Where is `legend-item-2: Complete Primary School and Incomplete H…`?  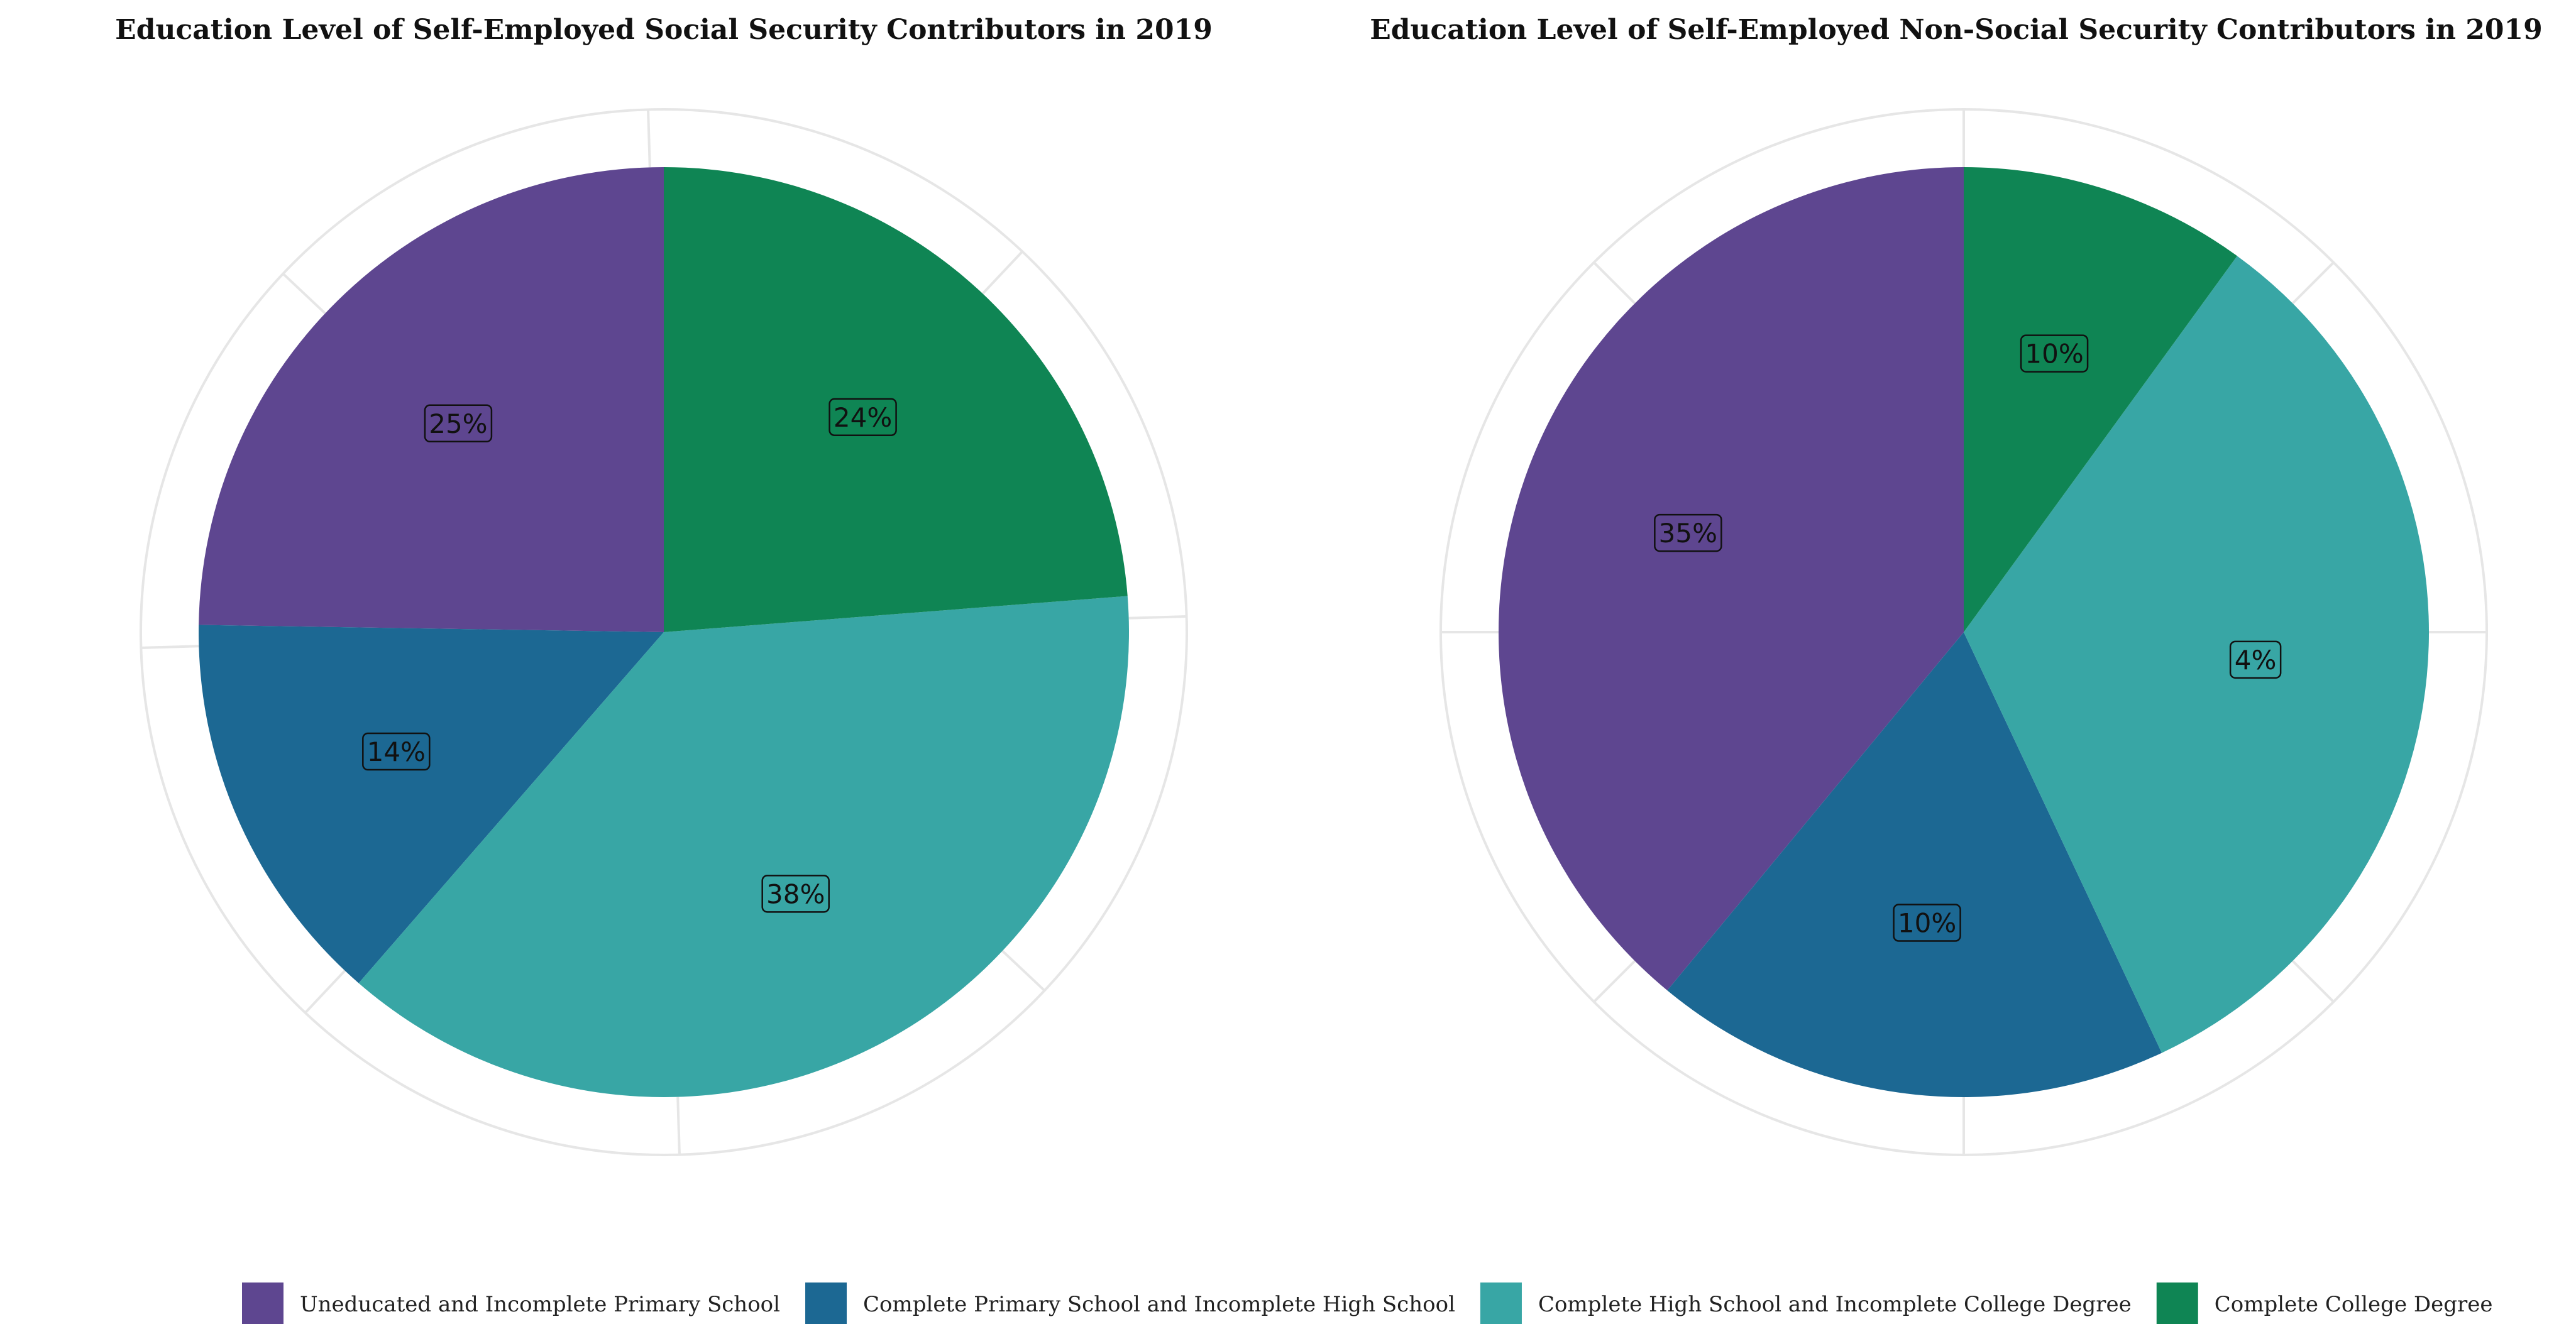 legend-item-2: Complete Primary School and Incomplete H… is located at coordinates (1130, 1303).